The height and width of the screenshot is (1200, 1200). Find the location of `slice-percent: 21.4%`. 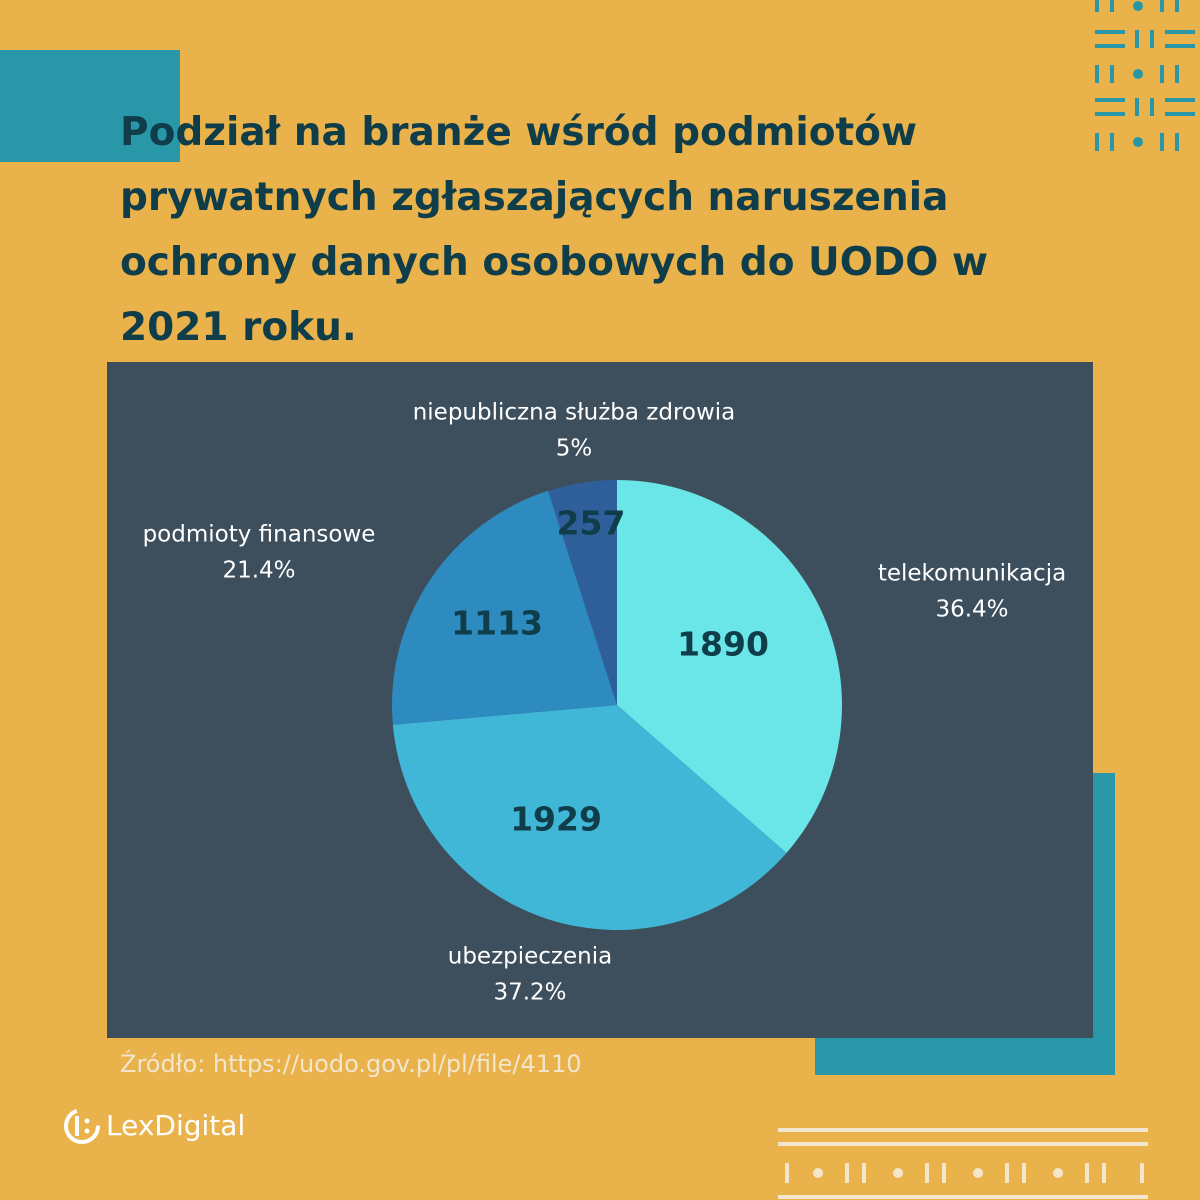

slice-percent: 21.4% is located at coordinates (258, 571).